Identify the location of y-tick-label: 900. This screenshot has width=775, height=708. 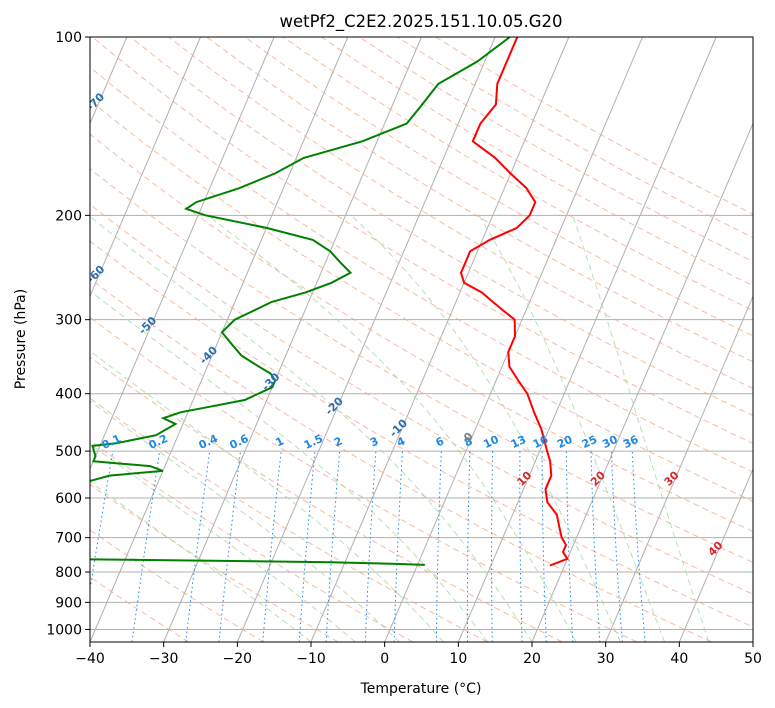
(68, 603).